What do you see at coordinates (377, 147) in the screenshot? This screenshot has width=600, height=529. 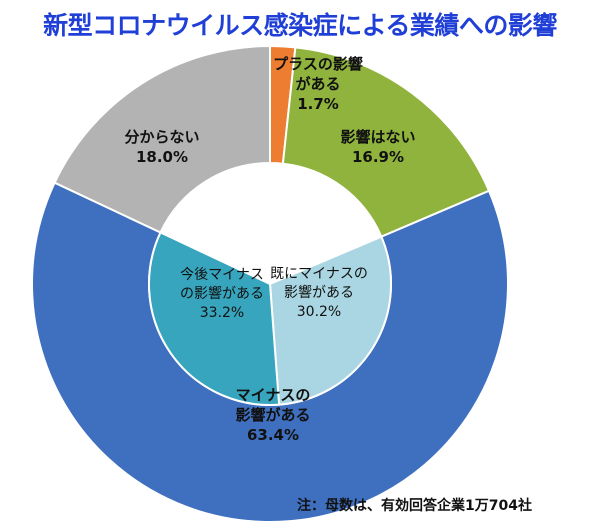 I see `outer-label-1: 影響はない 16.9%` at bounding box center [377, 147].